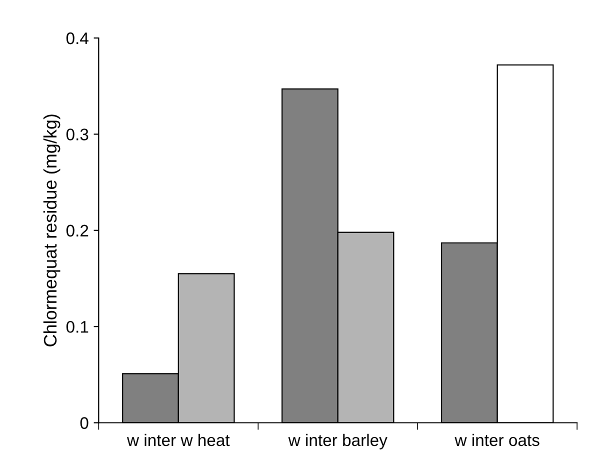 The width and height of the screenshot is (598, 475). I want to click on y-tick-label: 0.2, so click(77, 230).